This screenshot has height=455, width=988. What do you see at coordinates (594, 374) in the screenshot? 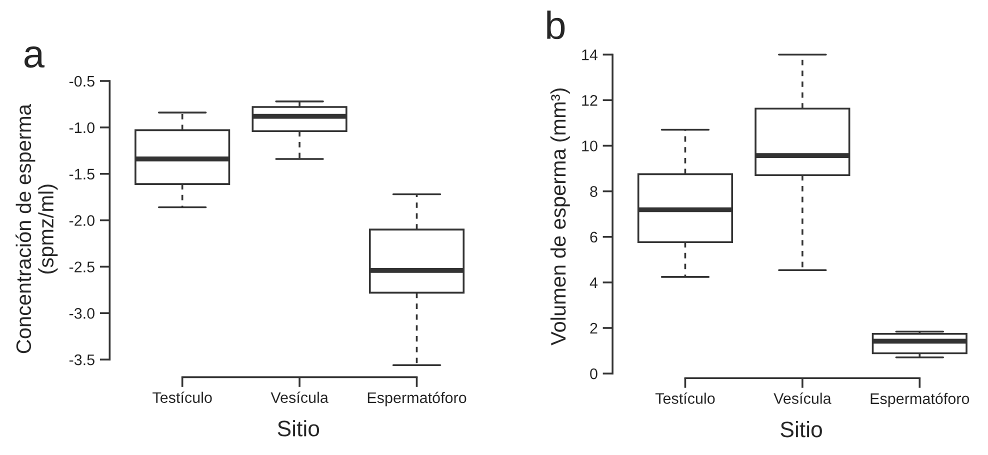
I see `y-tick-label: 0` at bounding box center [594, 374].